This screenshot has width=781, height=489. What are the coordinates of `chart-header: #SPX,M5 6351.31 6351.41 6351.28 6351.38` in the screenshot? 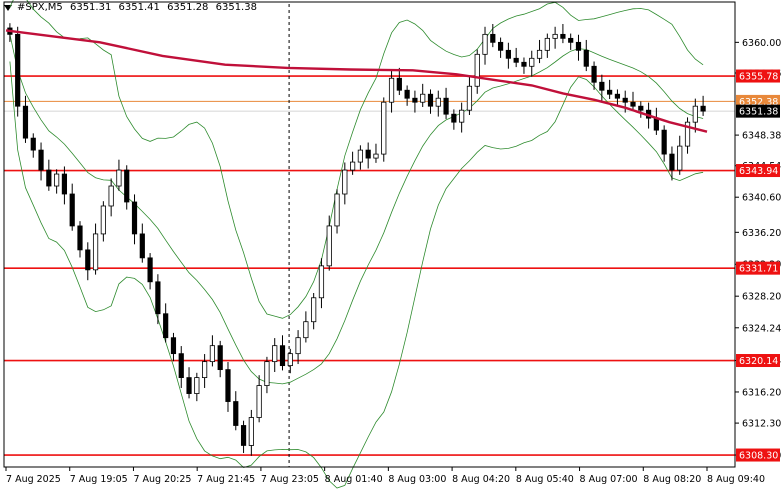 It's located at (139, 7).